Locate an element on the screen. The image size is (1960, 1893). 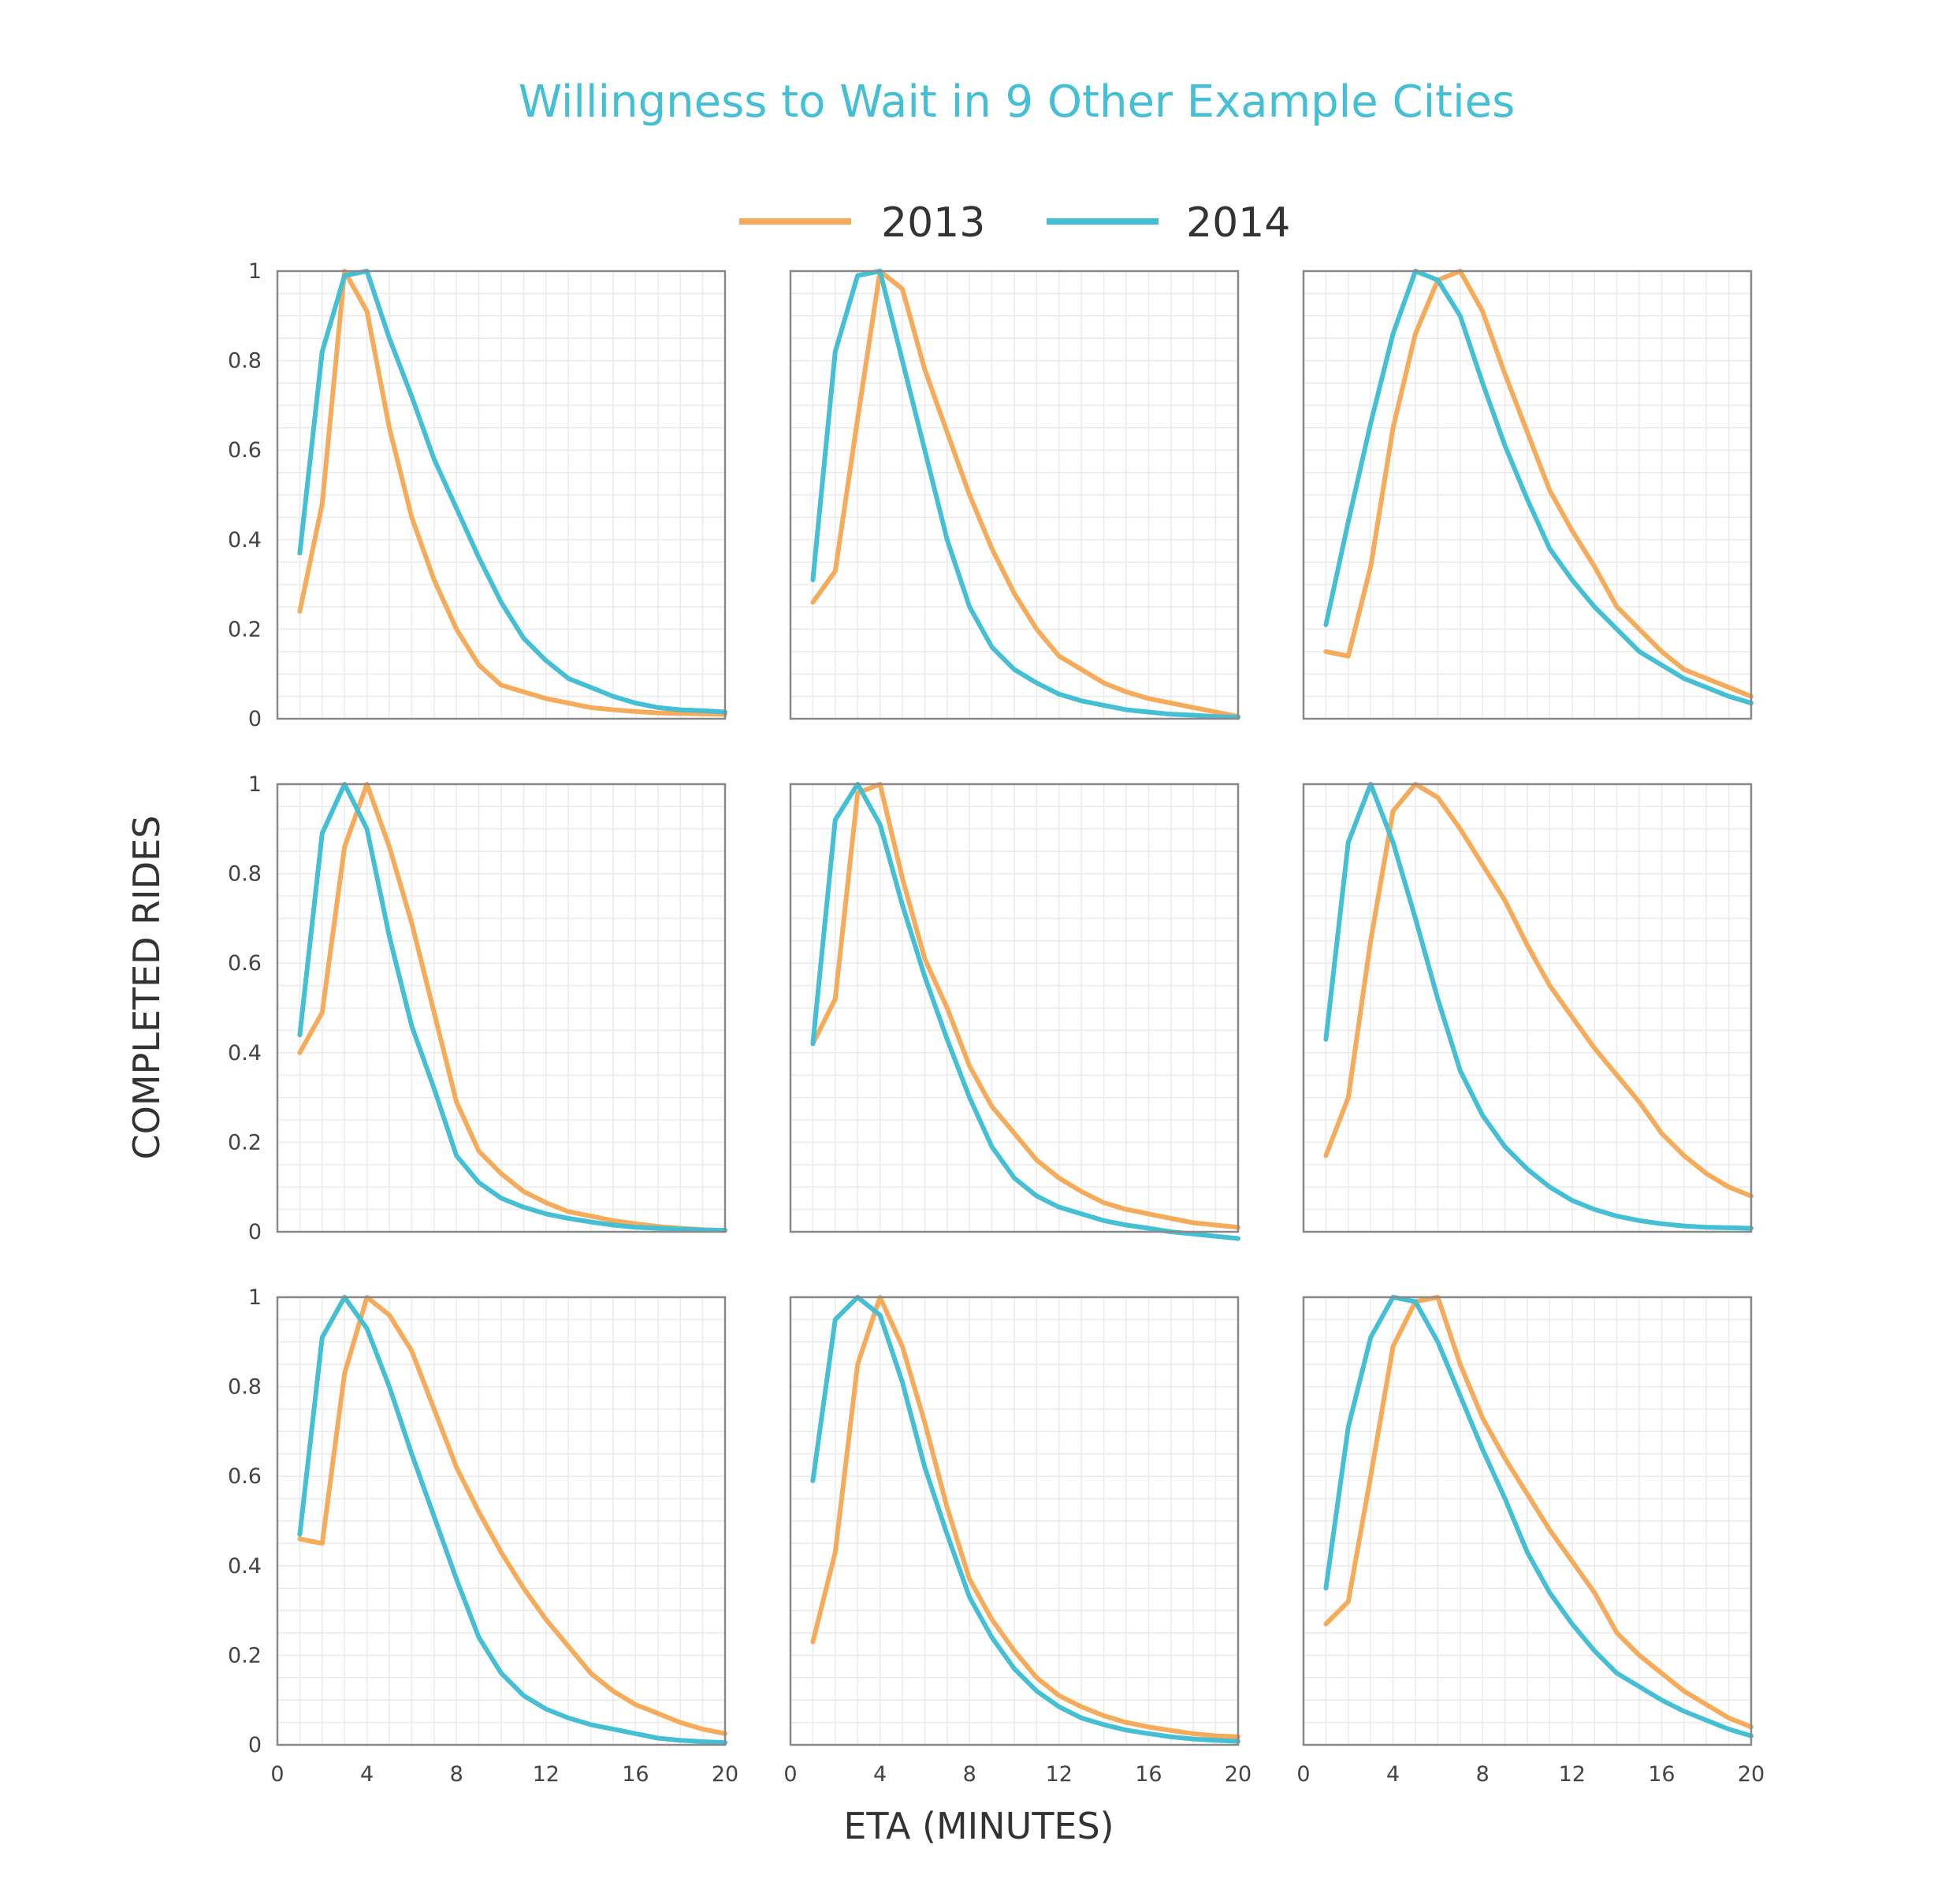
y-axis-title: COMPLETED RIDES is located at coordinates (146, 988).